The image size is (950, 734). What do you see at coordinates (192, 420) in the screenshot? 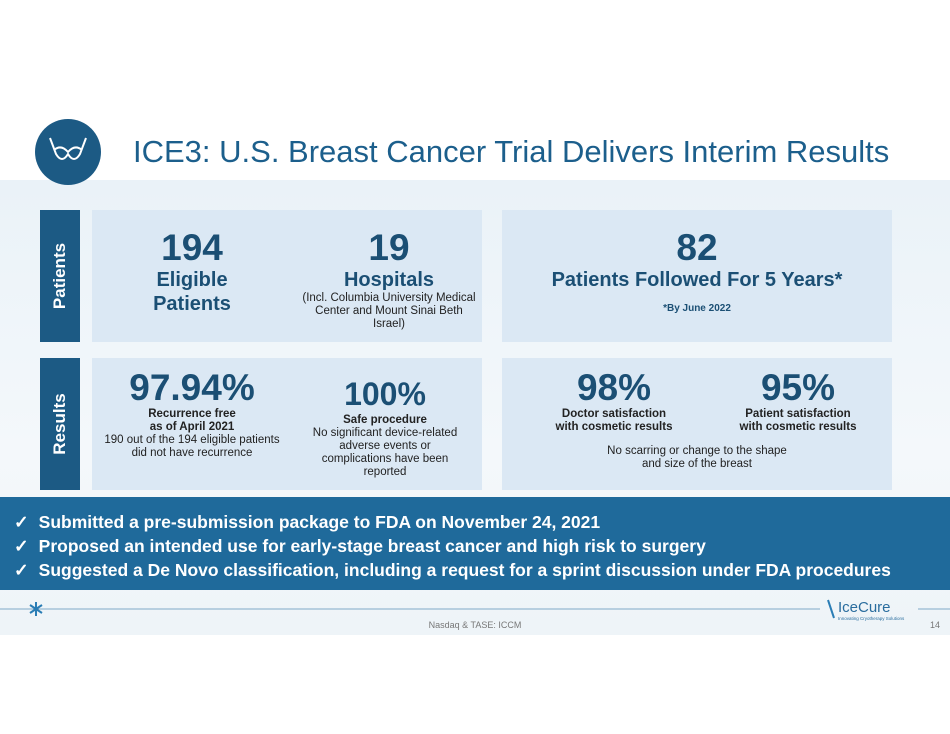
I see `stat-label: Recurrence free as of April 2021` at bounding box center [192, 420].